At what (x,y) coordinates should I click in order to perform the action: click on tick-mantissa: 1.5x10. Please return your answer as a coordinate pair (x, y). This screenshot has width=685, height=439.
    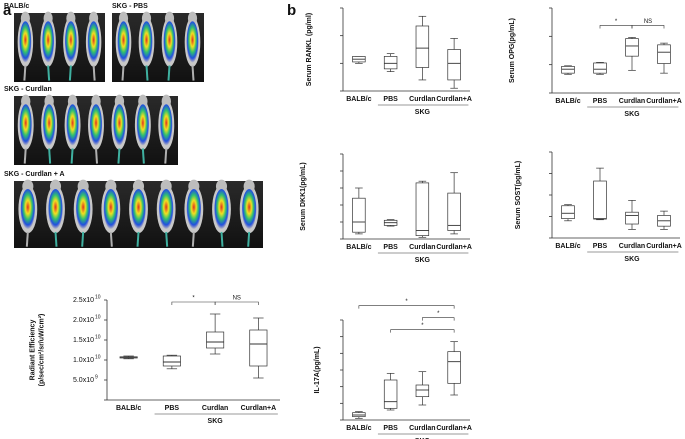
    Looking at the image, I should click on (83, 340).